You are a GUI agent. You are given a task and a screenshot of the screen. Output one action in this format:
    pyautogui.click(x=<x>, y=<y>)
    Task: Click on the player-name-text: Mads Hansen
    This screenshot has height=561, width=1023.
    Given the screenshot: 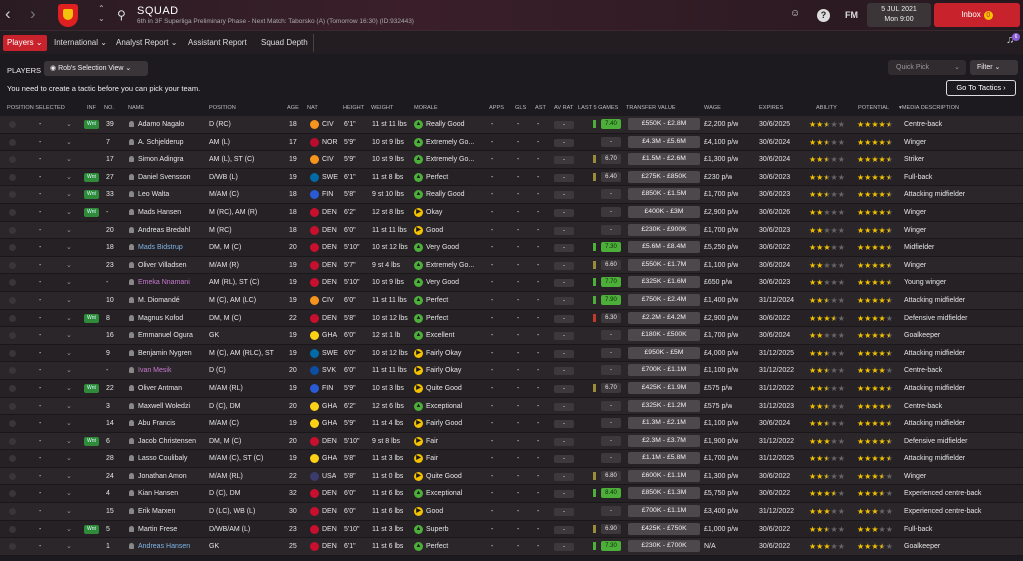 What is the action you would take?
    pyautogui.click(x=160, y=212)
    